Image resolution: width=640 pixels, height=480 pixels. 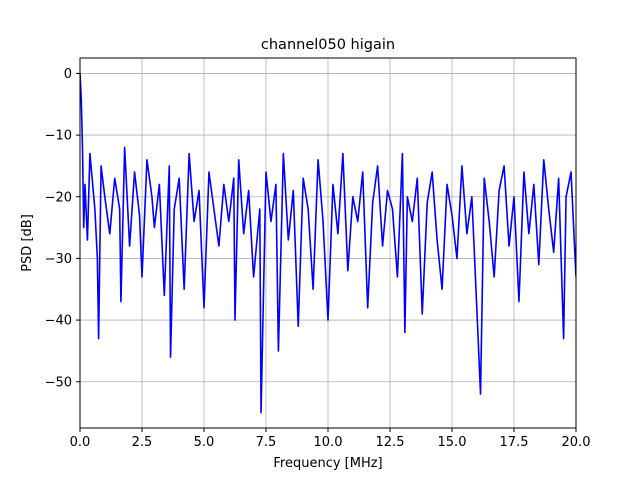 What do you see at coordinates (328, 45) in the screenshot?
I see `chart-title: channel050 higain` at bounding box center [328, 45].